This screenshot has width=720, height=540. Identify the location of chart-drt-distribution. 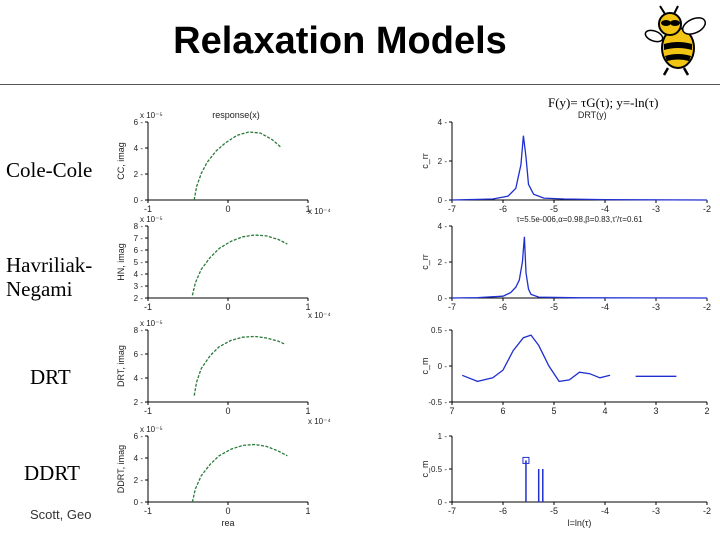
(578, 367).